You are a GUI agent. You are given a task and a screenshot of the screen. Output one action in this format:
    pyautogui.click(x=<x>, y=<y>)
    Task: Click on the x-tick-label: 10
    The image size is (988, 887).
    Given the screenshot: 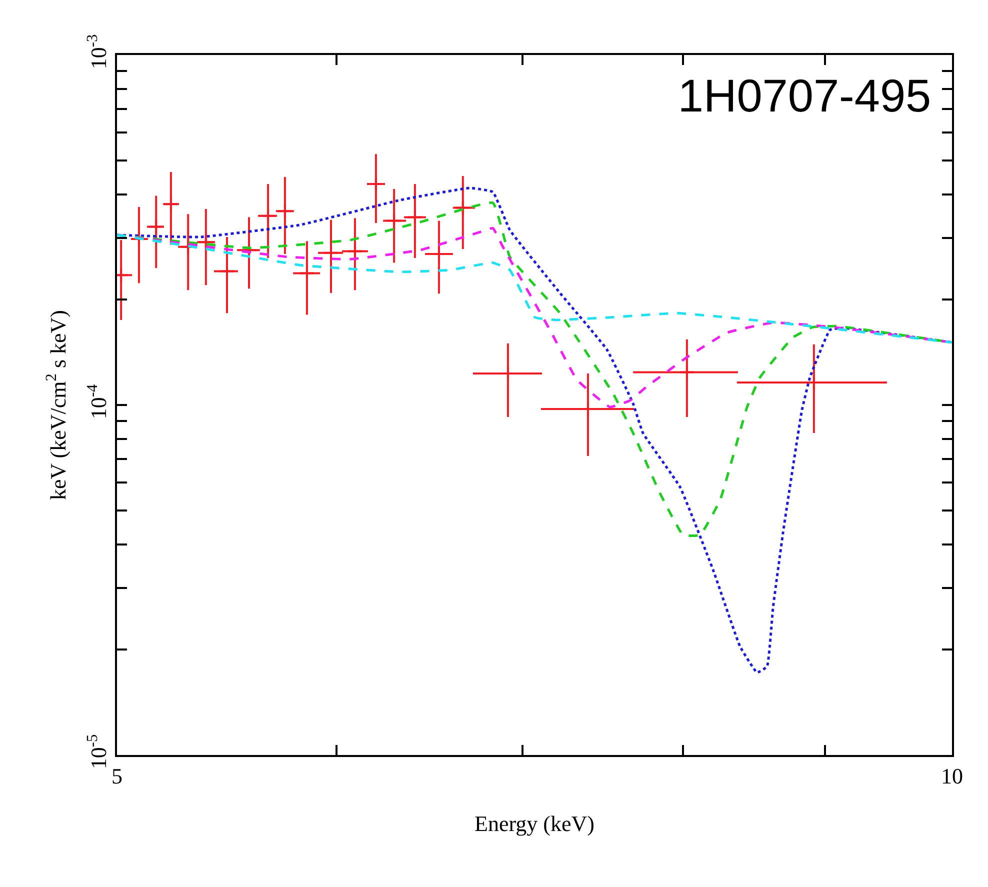 What is the action you would take?
    pyautogui.click(x=952, y=775)
    